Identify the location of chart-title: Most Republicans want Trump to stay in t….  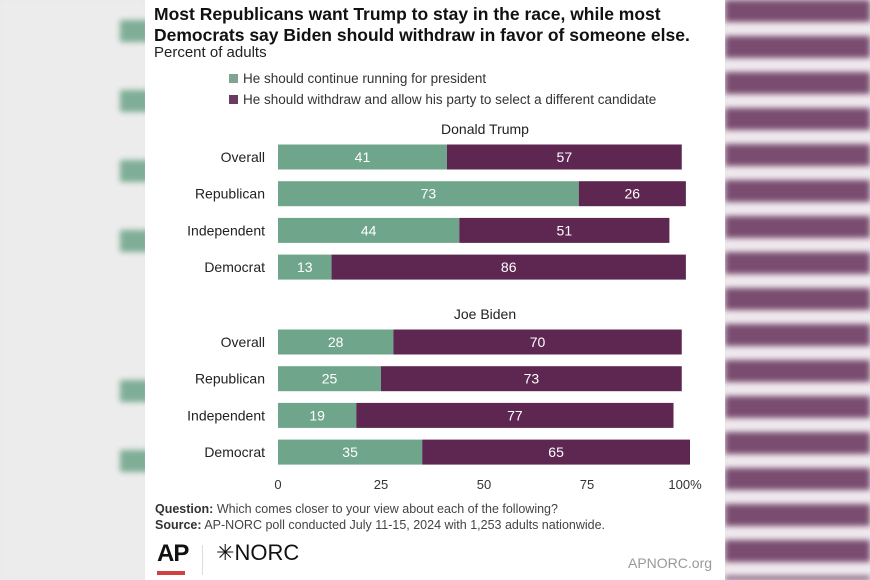
(422, 24).